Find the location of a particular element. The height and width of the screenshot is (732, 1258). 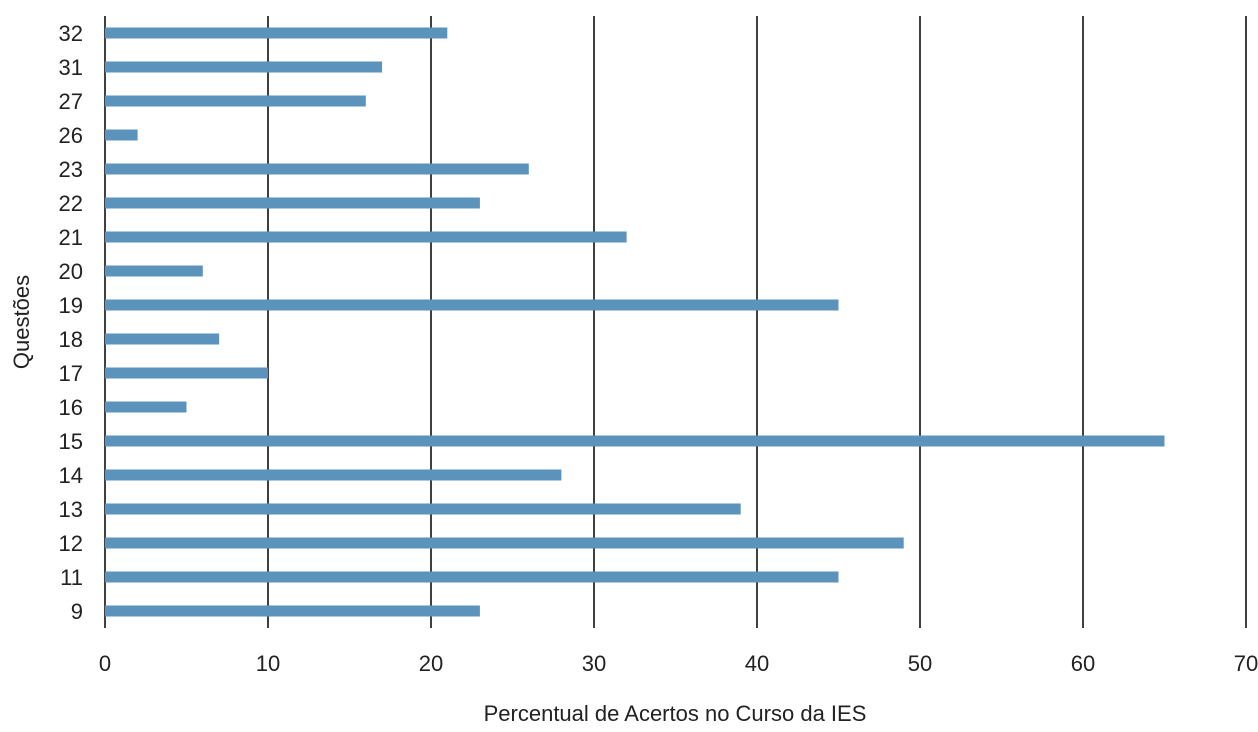

x-axis-title: Percentual de Acertos no Curso da IES is located at coordinates (675, 713).